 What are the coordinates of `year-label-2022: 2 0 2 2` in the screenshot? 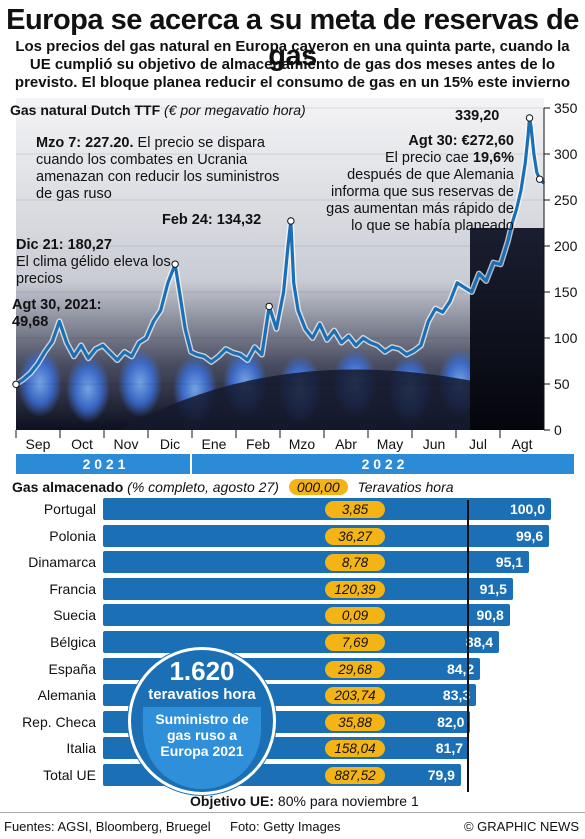 It's located at (383, 464).